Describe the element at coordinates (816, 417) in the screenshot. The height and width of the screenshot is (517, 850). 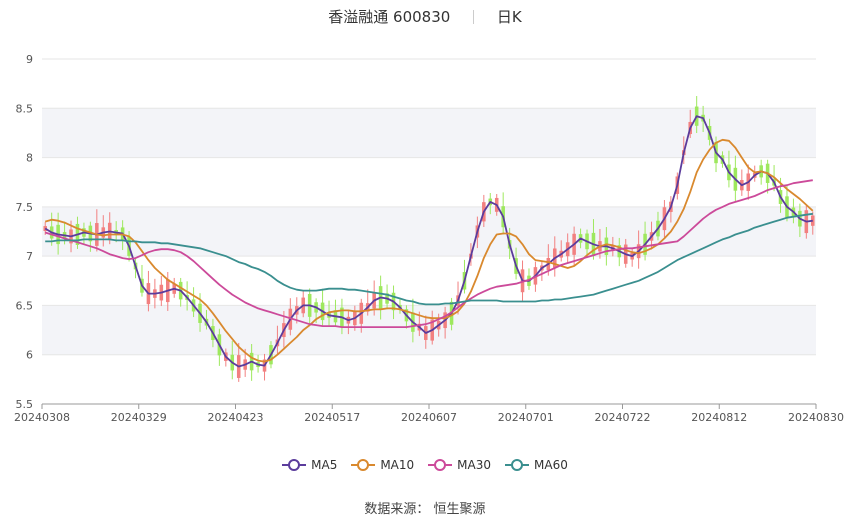
I see `x-tick-label: 20240830` at that location.